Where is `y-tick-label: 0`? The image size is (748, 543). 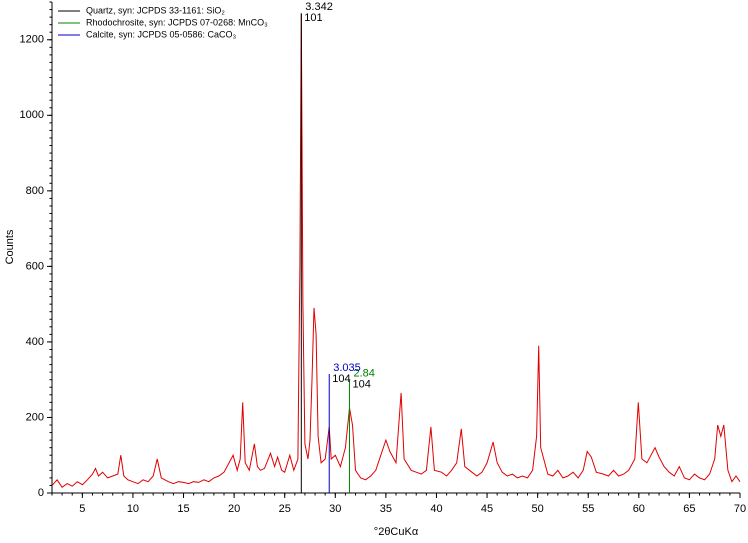
y-tick-label: 0 is located at coordinates (41, 493).